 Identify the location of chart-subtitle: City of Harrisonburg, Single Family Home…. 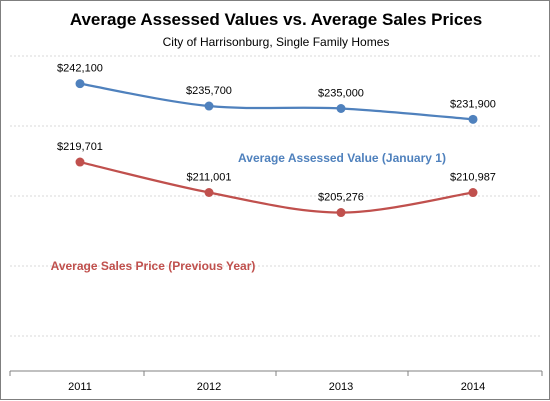
(276, 42).